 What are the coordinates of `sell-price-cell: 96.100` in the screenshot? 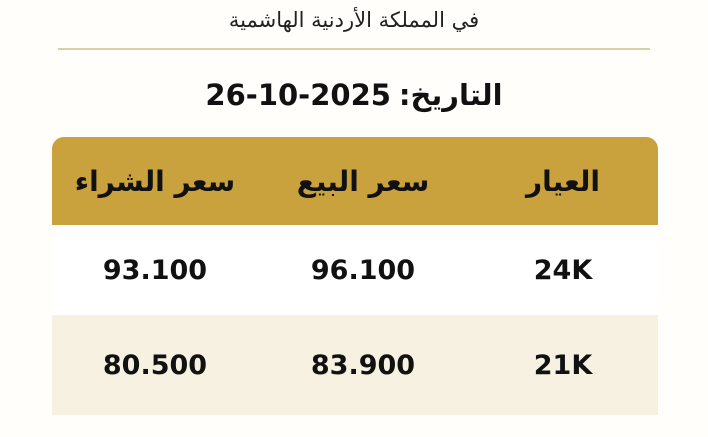 It's located at (363, 270).